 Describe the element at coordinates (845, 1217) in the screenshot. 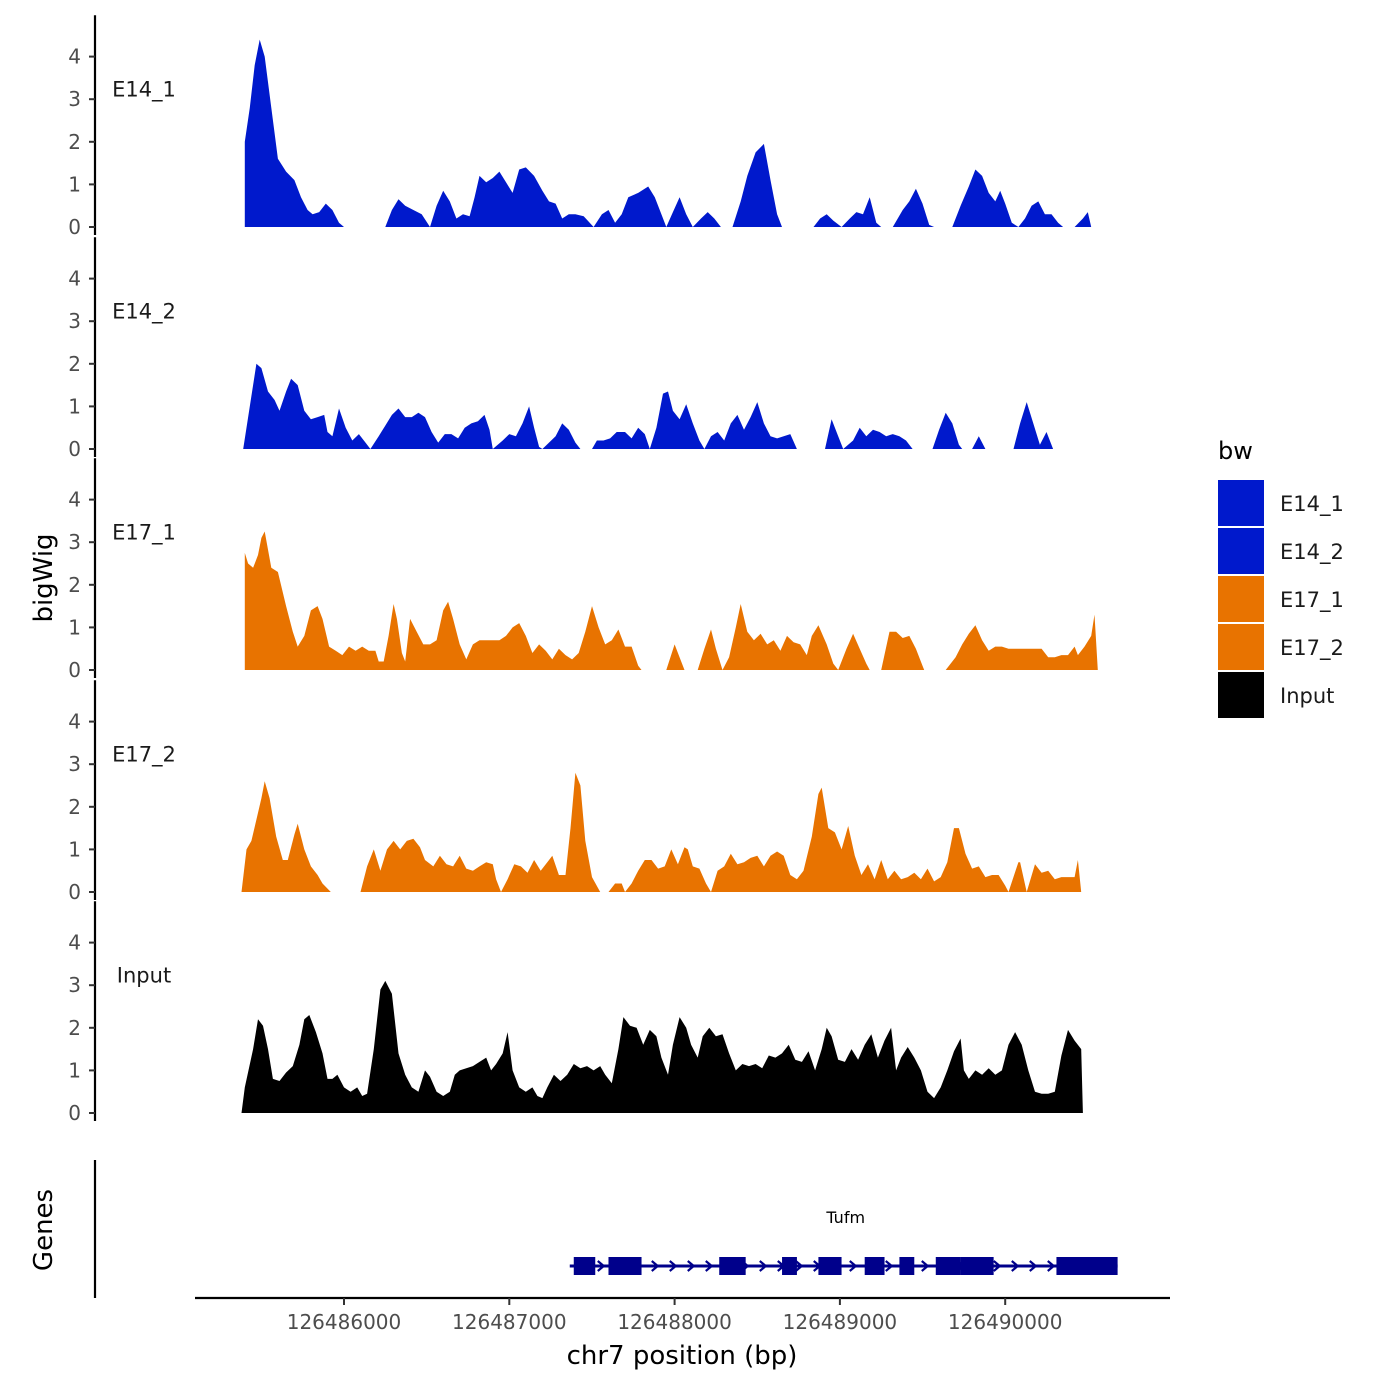

I see `gene-name-label: Tufm` at that location.